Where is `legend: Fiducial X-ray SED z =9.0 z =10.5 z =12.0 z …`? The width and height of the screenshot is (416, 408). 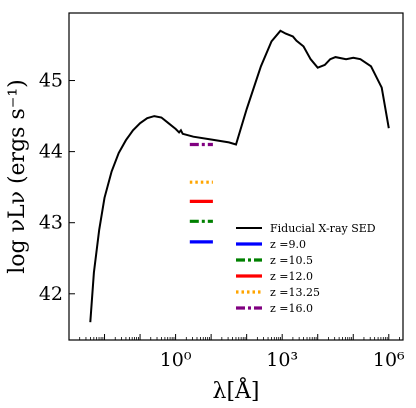 legend: Fiducial X-ray SED z =9.0 z =10.5 z =12.0 z … is located at coordinates (306, 268).